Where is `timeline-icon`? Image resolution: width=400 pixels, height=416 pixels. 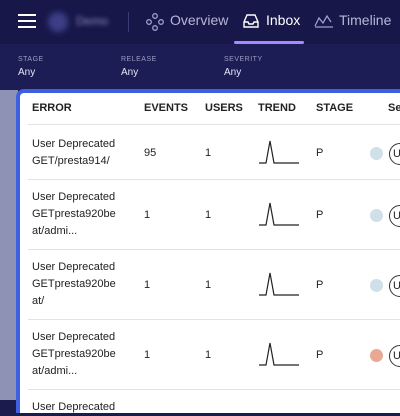 timeline-icon is located at coordinates (323, 21).